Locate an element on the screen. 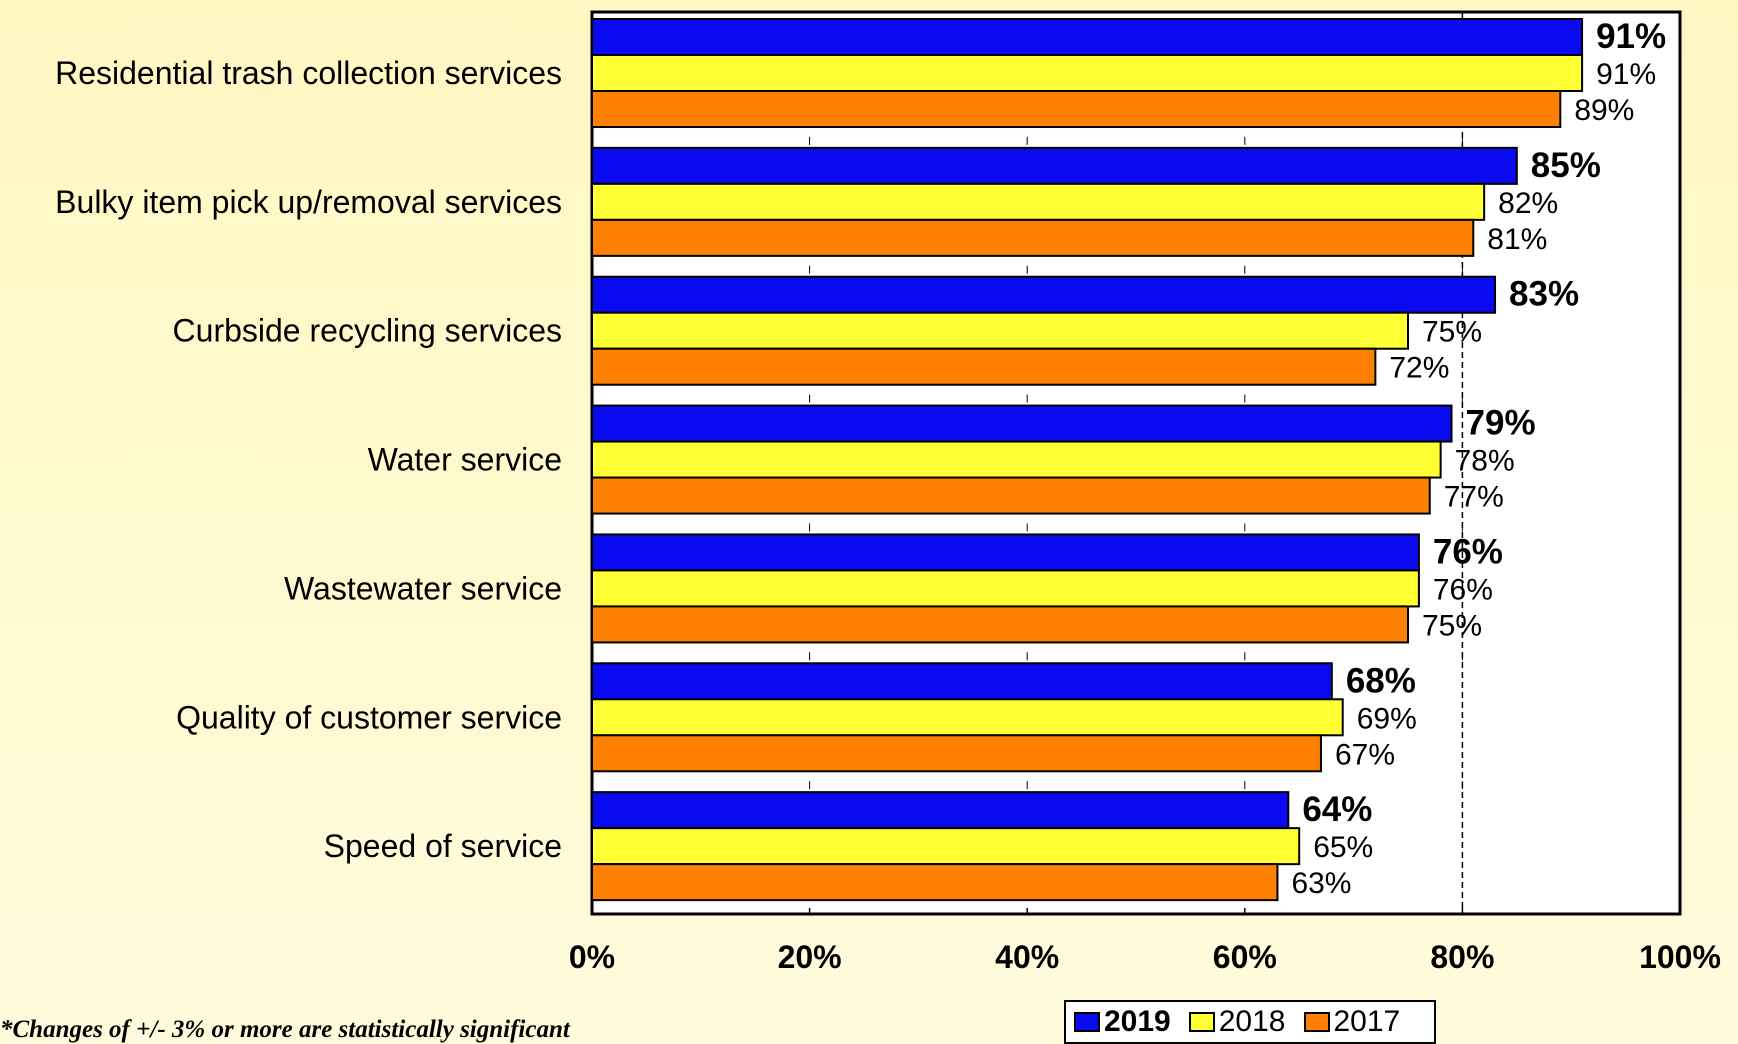 This screenshot has width=1738, height=1044. data-label-2018: 91% is located at coordinates (1626, 74).